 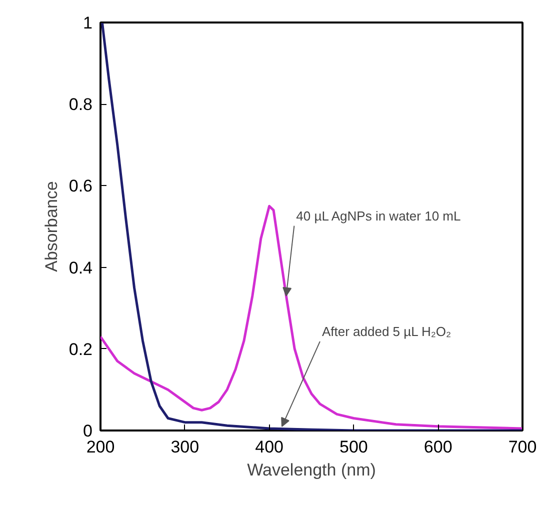 I want to click on x-tick-label: 600, so click(x=438, y=447).